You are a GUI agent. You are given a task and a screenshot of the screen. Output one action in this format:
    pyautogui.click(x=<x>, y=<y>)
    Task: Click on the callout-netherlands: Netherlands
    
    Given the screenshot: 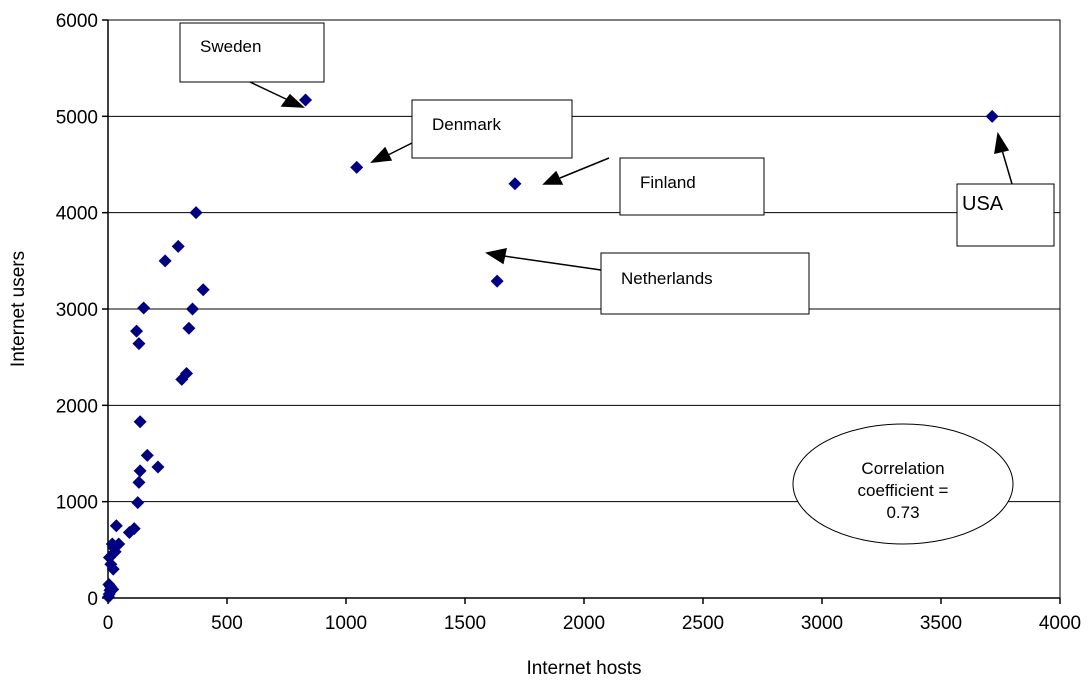 What is the action you would take?
    pyautogui.click(x=705, y=283)
    